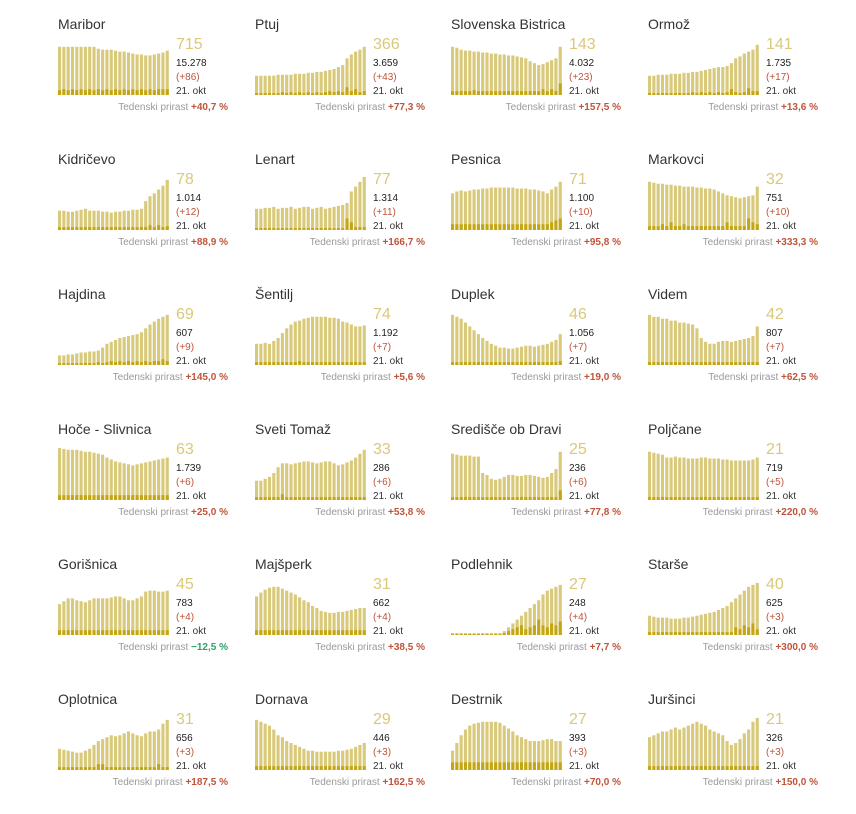 The image size is (856, 814). Describe the element at coordinates (774, 738) in the screenshot. I see `total-cases-value: 326` at that location.